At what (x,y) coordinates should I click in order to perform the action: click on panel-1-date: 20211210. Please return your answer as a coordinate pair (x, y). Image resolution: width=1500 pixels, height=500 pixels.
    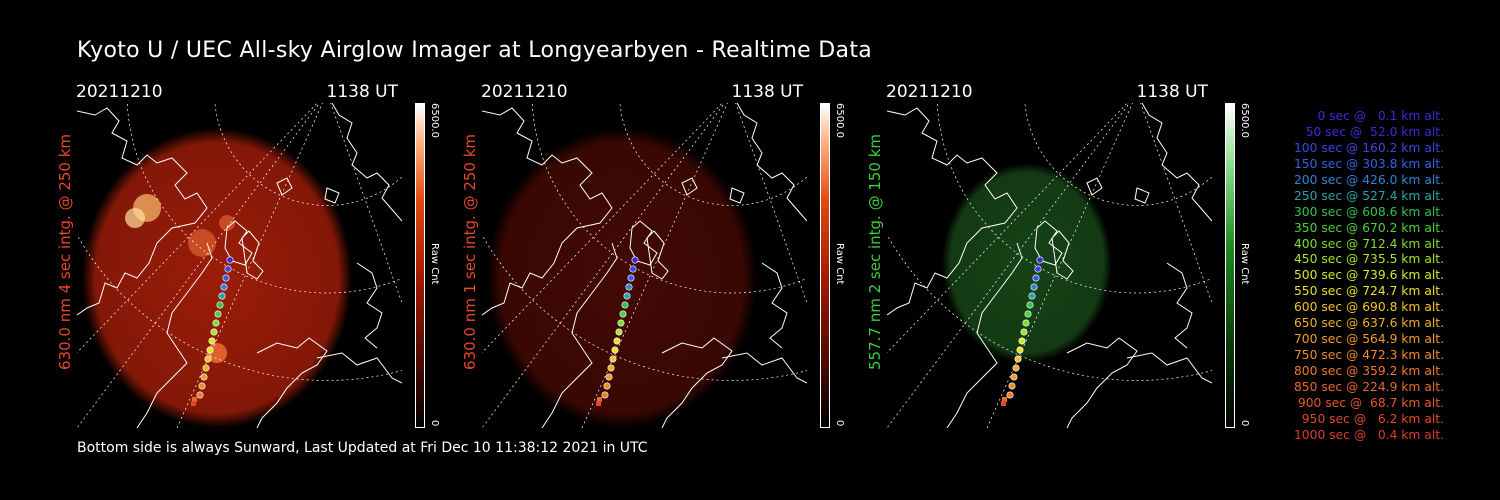
    Looking at the image, I should click on (119, 92).